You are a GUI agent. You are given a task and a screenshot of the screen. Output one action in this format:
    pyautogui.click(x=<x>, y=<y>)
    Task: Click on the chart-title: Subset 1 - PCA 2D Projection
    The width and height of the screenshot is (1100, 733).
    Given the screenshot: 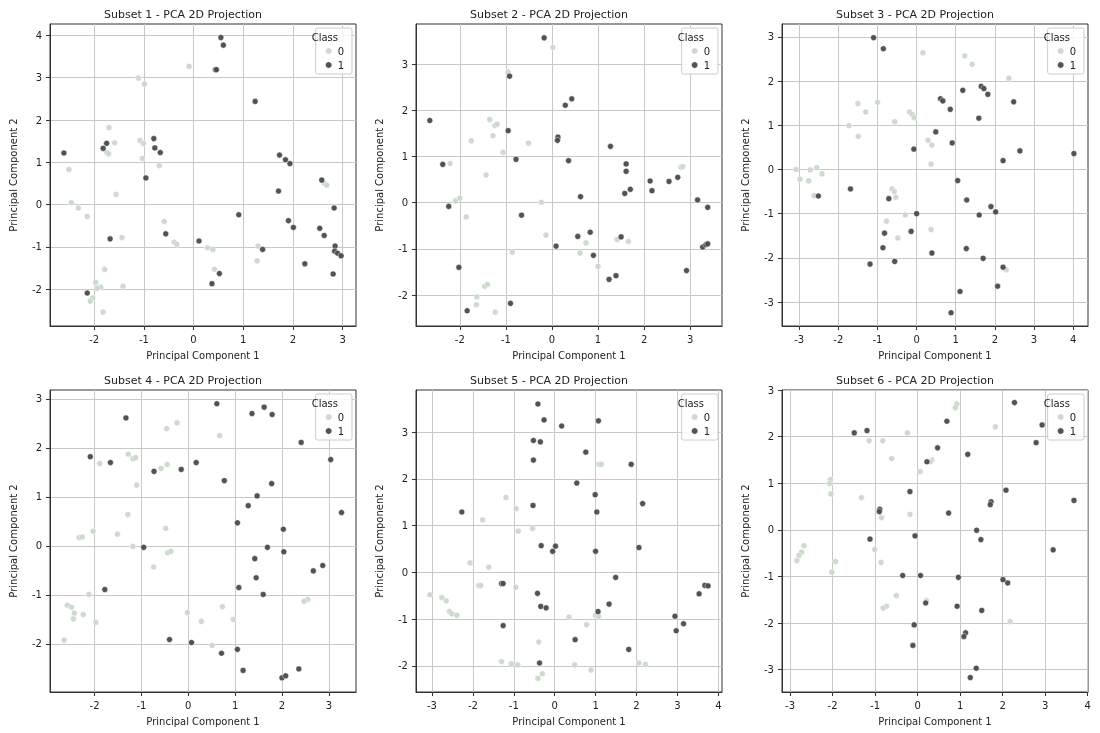 What is the action you would take?
    pyautogui.click(x=183, y=14)
    